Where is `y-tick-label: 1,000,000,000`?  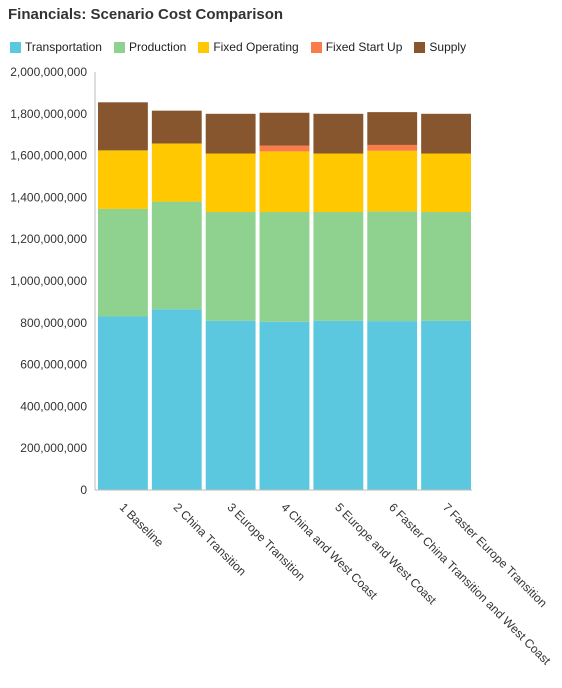
y-tick-label: 1,000,000,000 is located at coordinates (48, 281).